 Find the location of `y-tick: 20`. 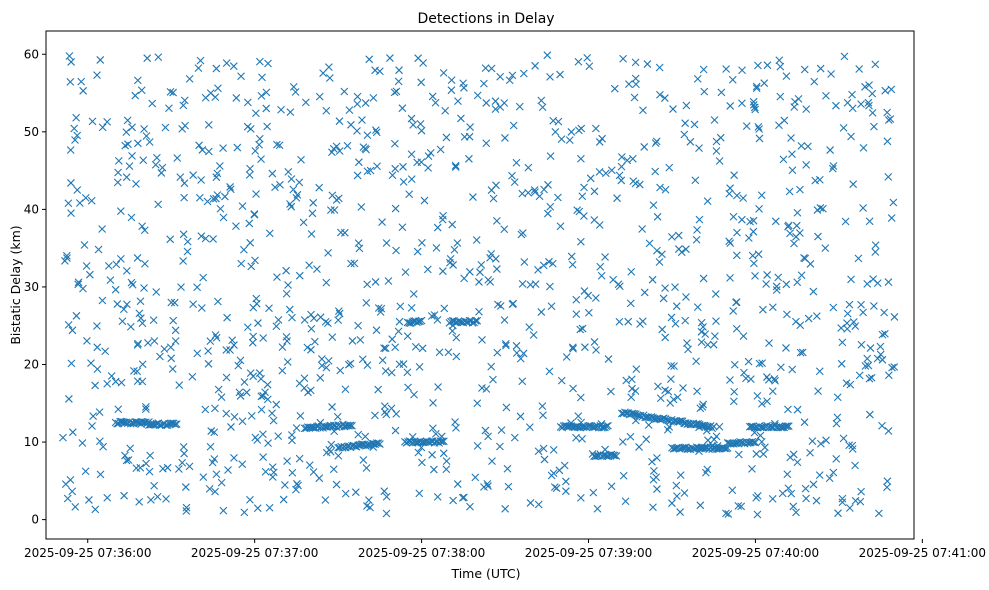

y-tick: 20 is located at coordinates (35, 364).